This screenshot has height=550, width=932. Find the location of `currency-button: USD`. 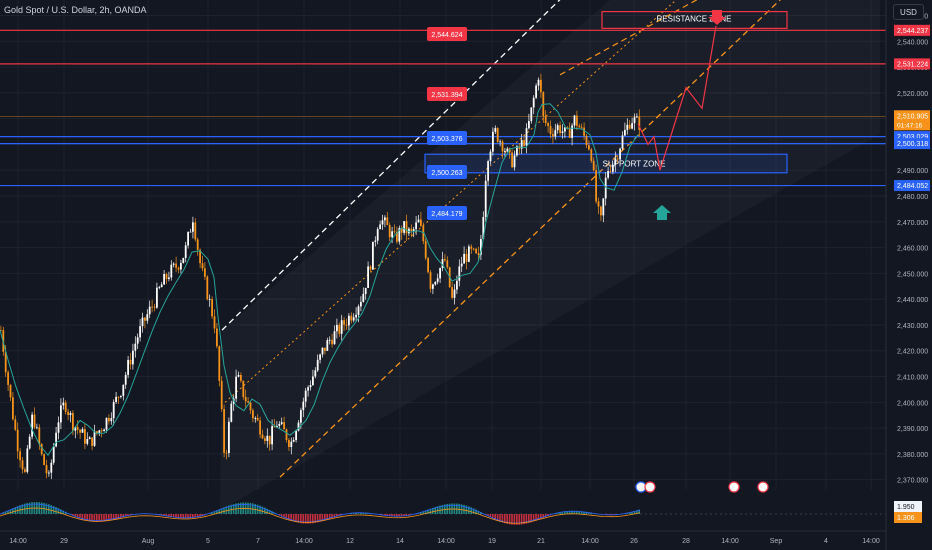

currency-button: USD is located at coordinates (908, 12).